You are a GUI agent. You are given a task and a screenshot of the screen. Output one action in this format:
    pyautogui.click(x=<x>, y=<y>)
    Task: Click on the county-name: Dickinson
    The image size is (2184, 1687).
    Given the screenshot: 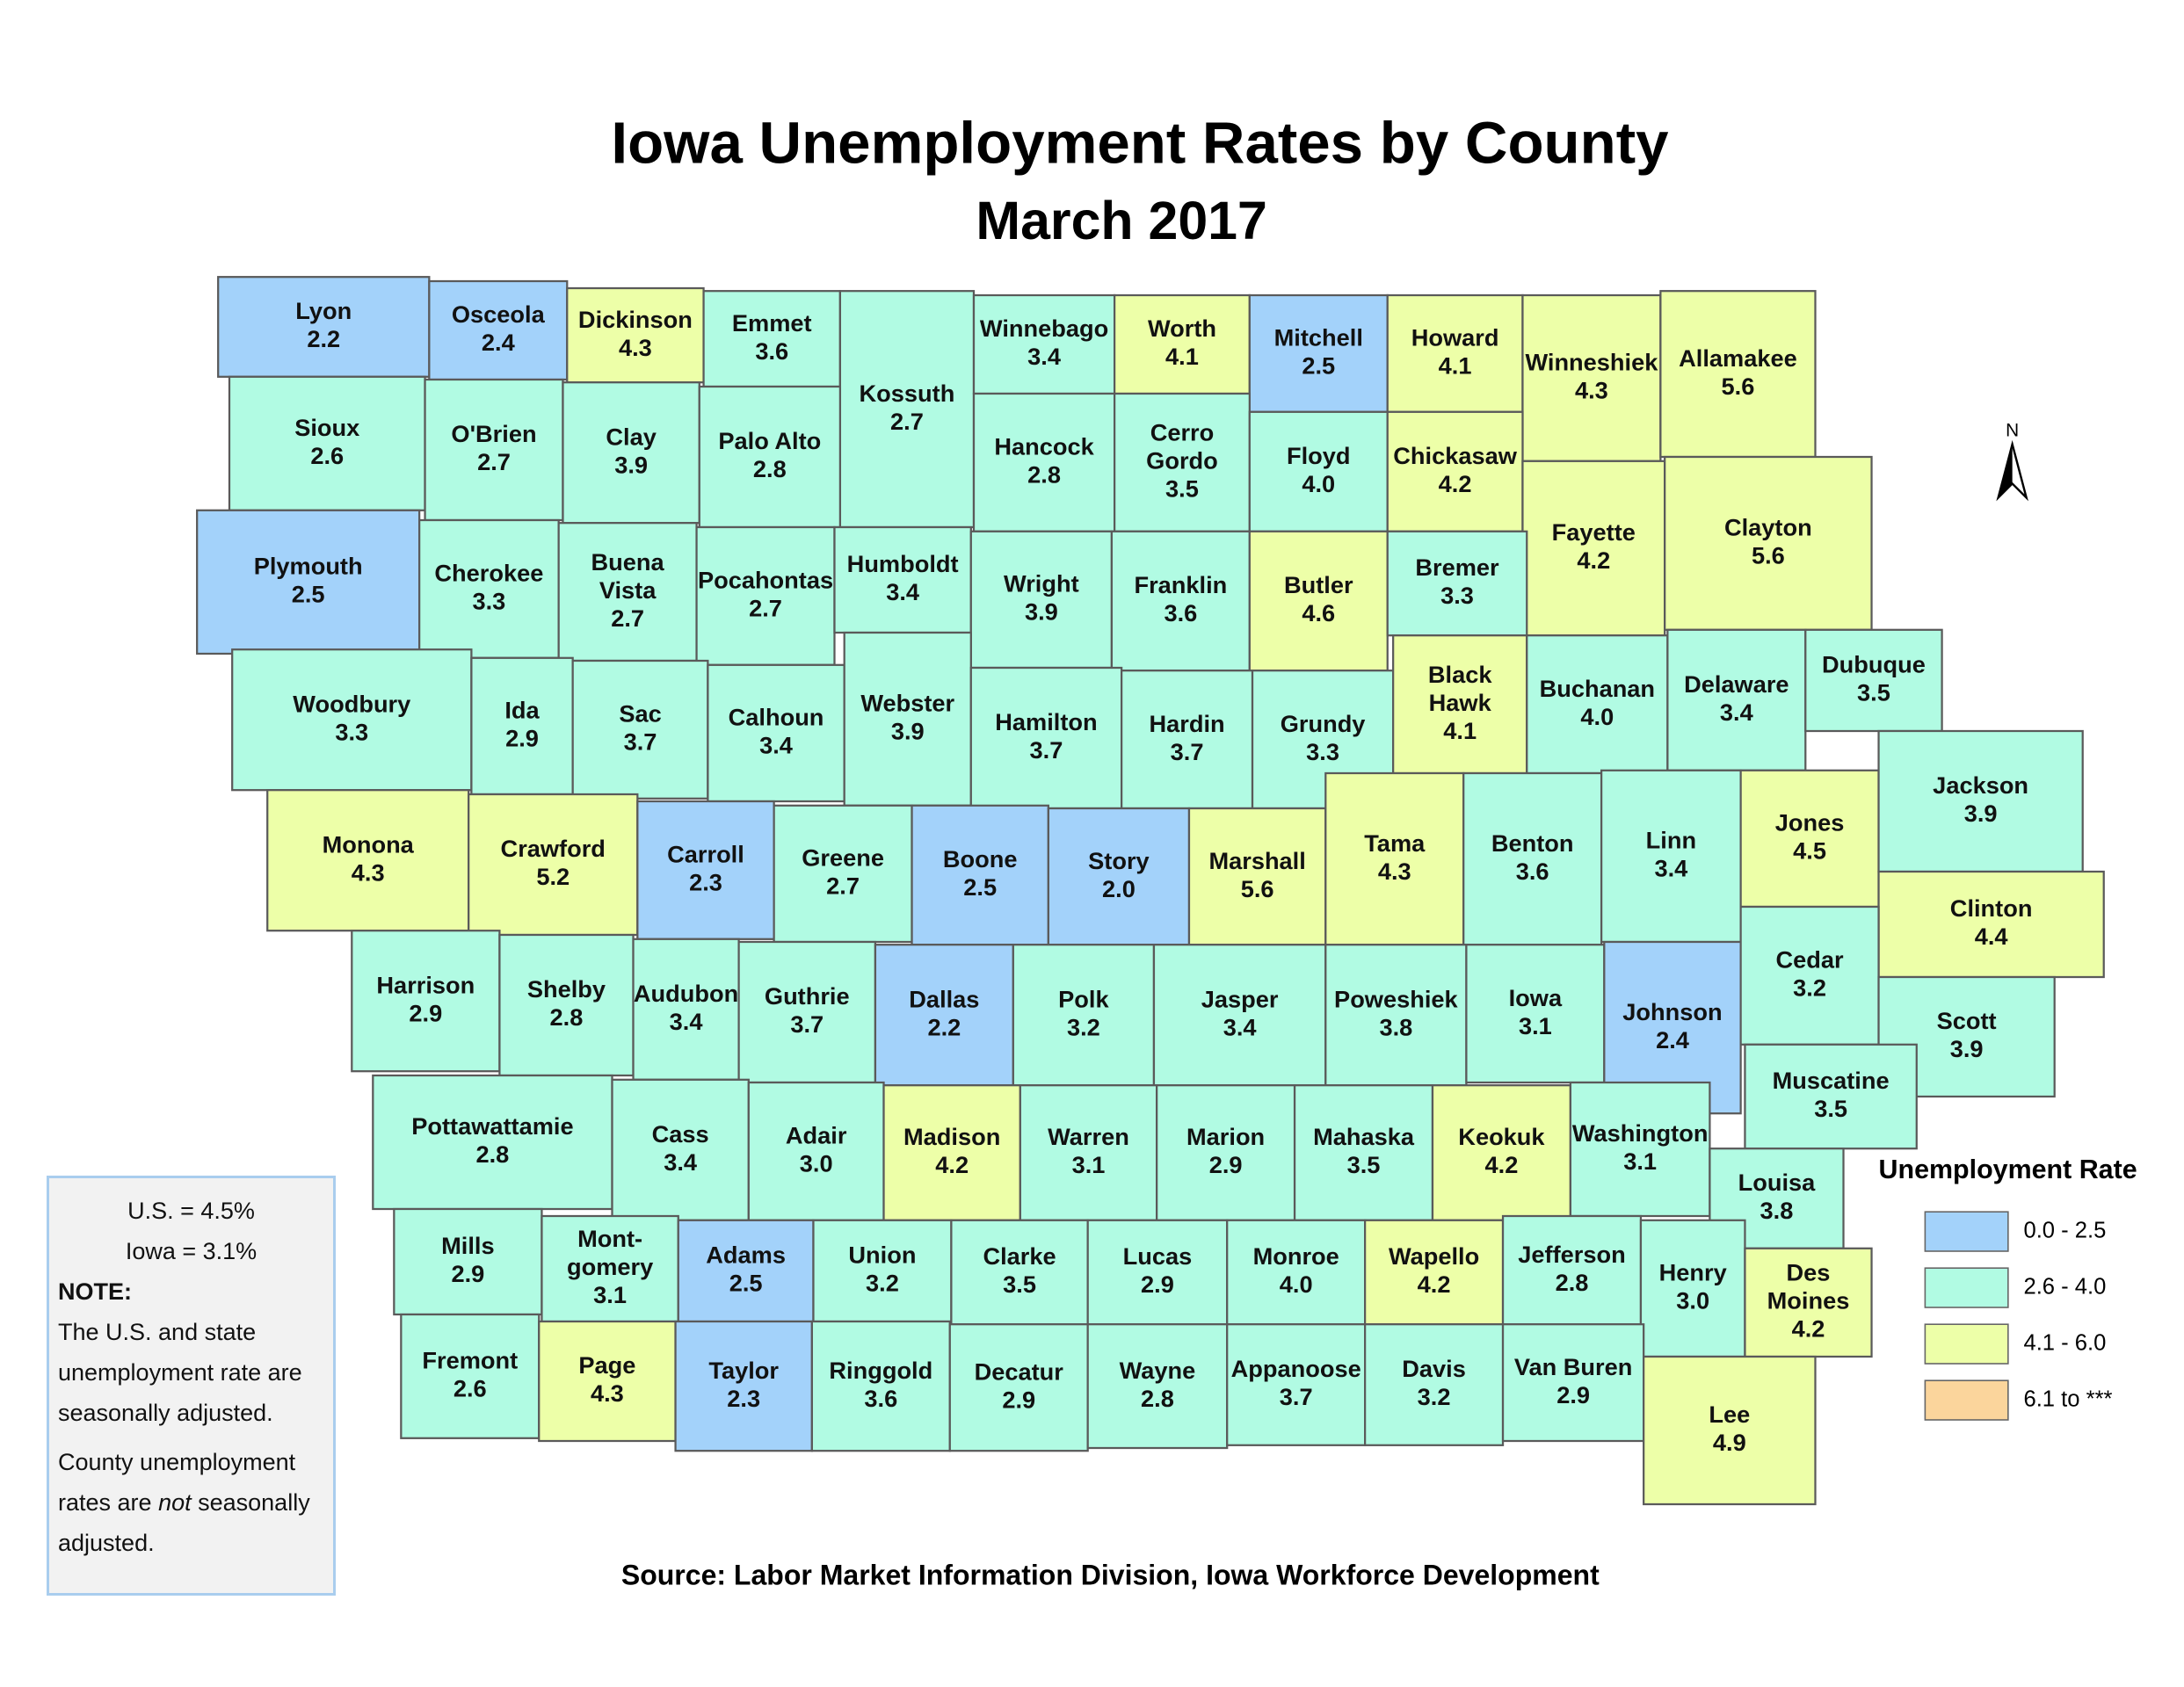 What is the action you would take?
    pyautogui.click(x=635, y=319)
    